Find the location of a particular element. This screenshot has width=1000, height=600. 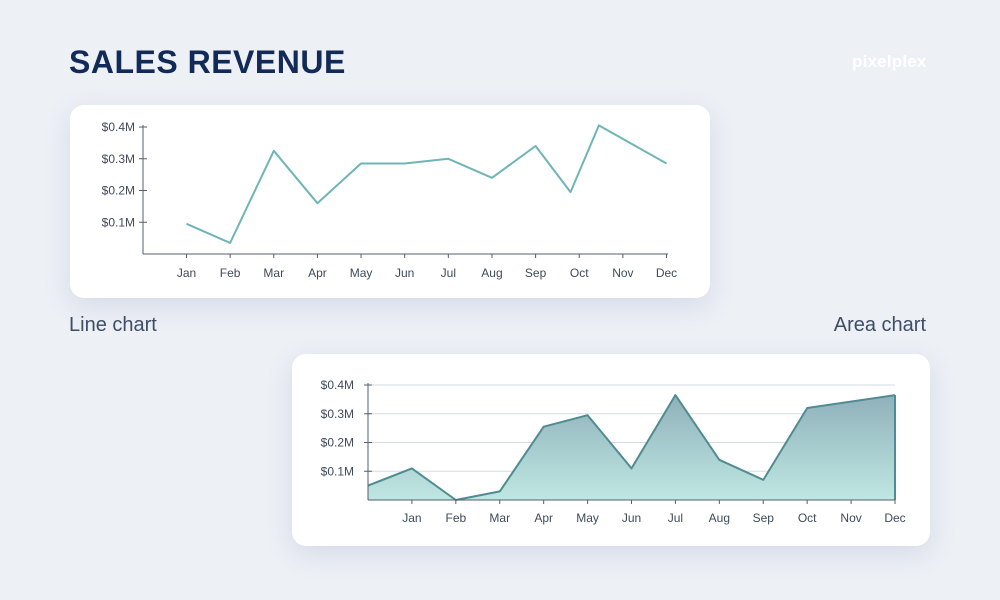

page-title: SALES REVENUE is located at coordinates (207, 62).